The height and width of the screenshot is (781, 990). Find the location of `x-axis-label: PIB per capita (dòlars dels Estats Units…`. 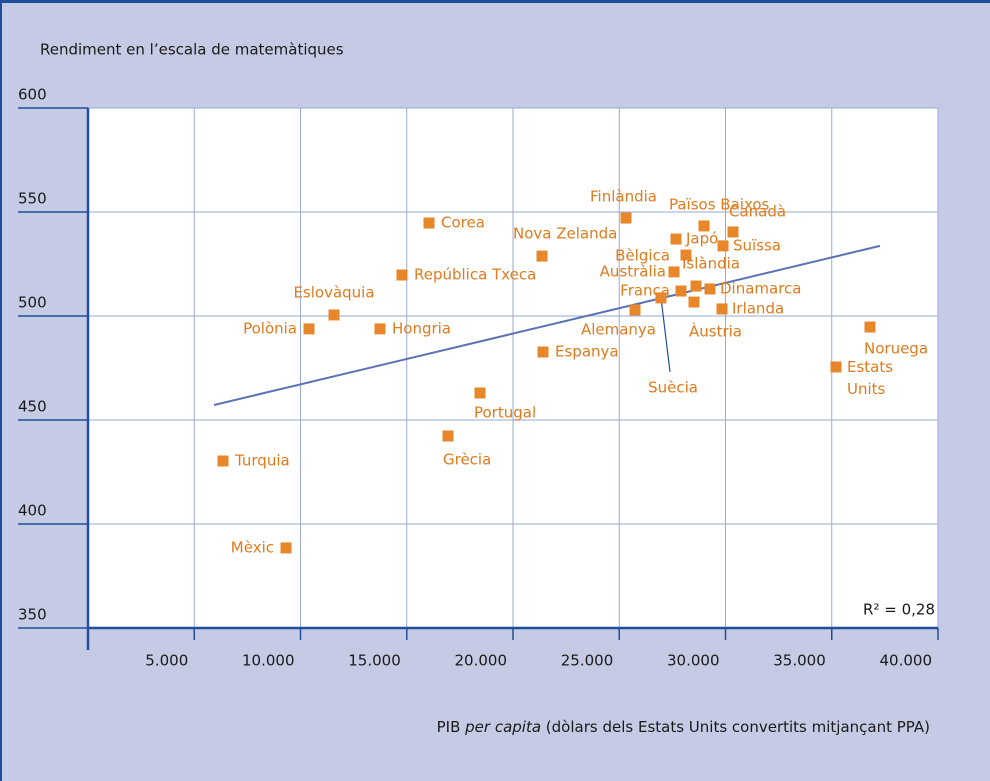

x-axis-label: PIB per capita (dòlars dels Estats Units… is located at coordinates (683, 727).